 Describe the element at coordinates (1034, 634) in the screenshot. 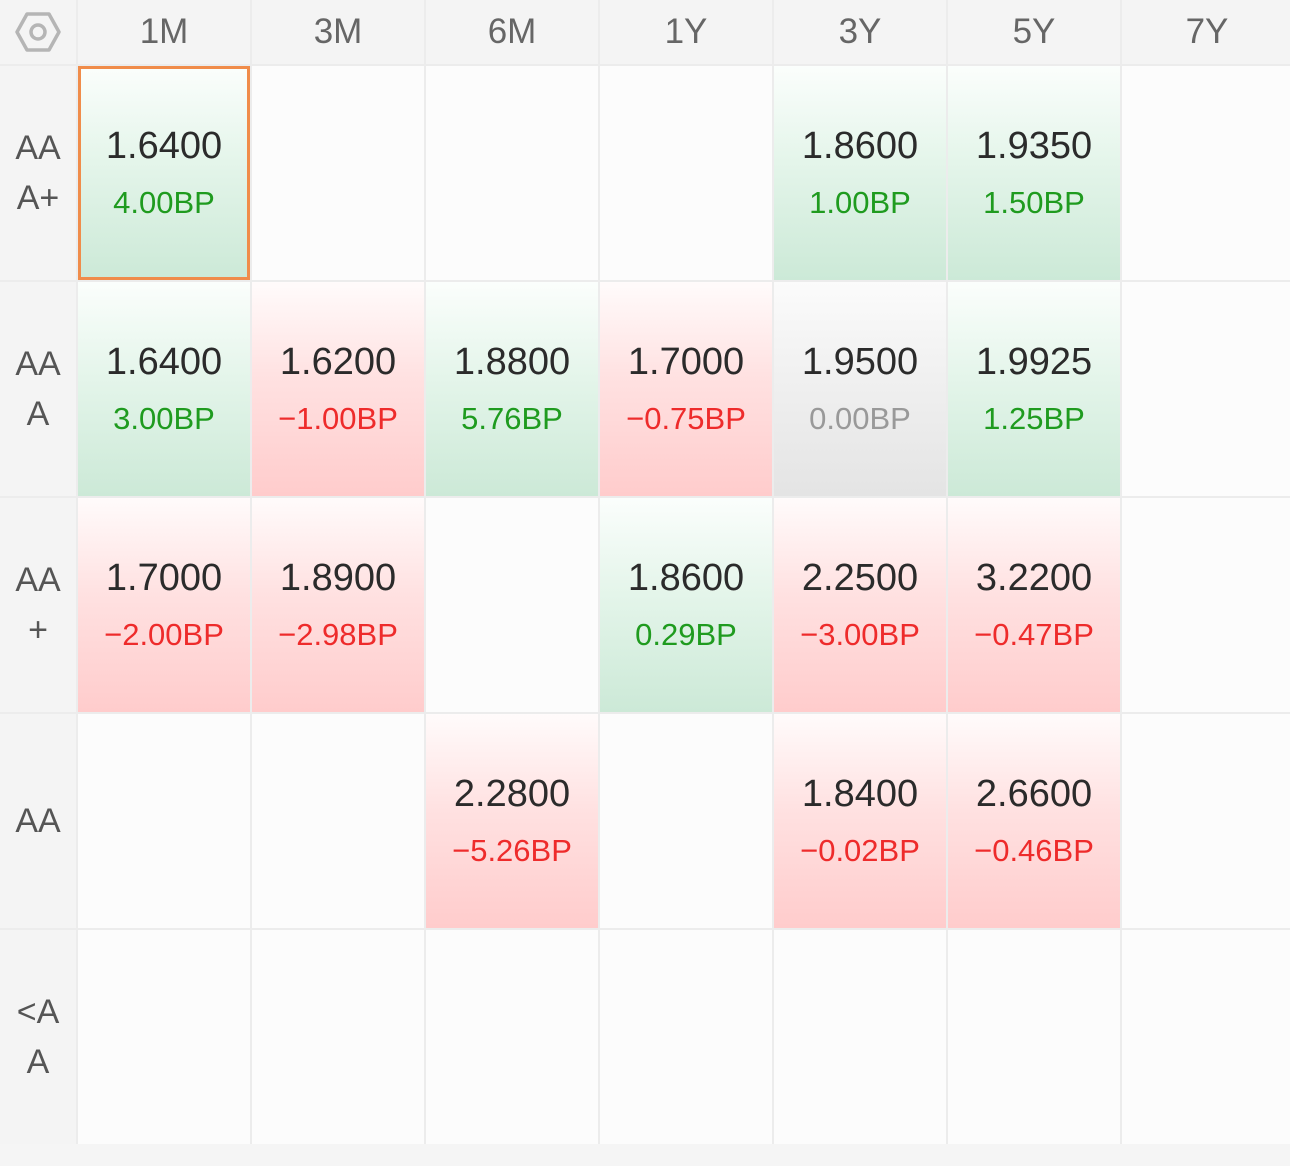

I see `rate-change: −0.47BP` at that location.